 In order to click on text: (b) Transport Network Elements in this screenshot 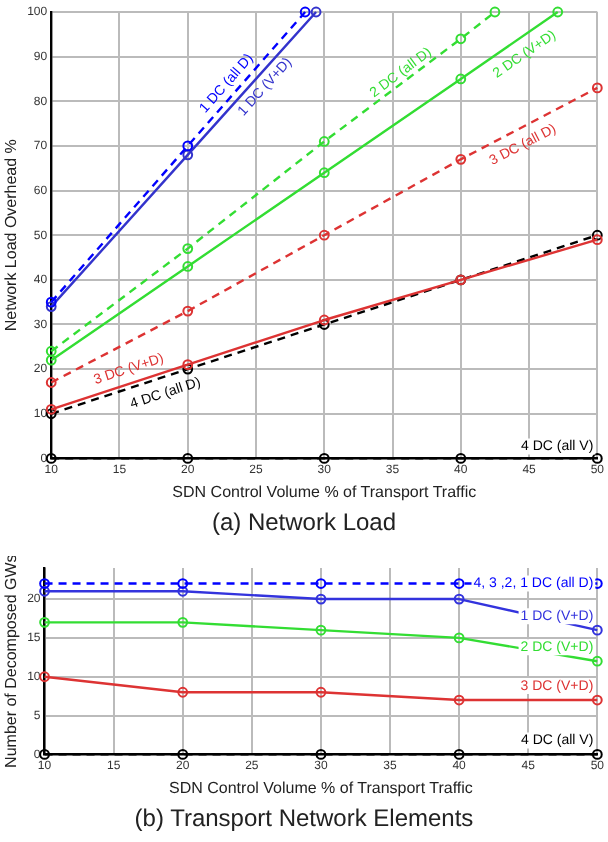, I will do `click(304, 819)`.